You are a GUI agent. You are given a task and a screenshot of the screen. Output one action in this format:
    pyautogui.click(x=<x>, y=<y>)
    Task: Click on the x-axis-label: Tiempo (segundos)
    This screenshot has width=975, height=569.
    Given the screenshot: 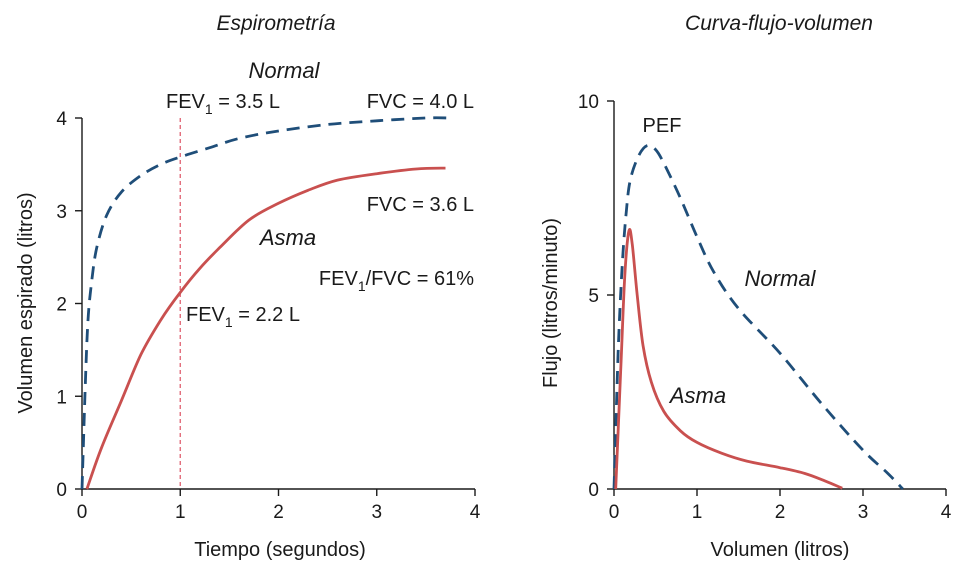 What is the action you would take?
    pyautogui.click(x=280, y=550)
    